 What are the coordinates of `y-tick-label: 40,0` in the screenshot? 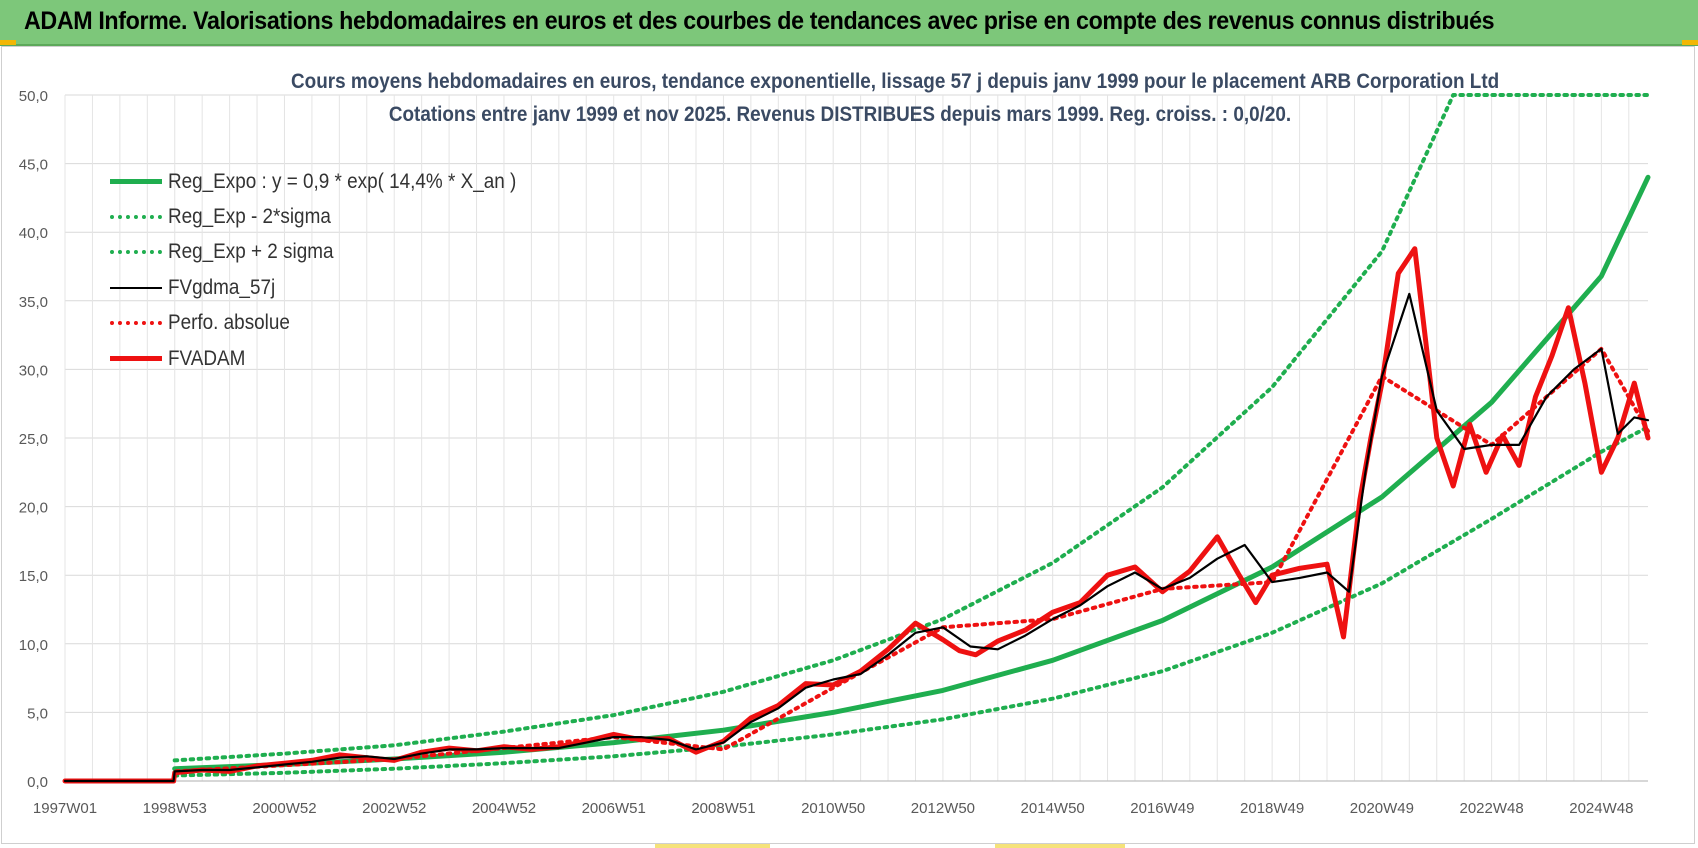 It's located at (33, 233).